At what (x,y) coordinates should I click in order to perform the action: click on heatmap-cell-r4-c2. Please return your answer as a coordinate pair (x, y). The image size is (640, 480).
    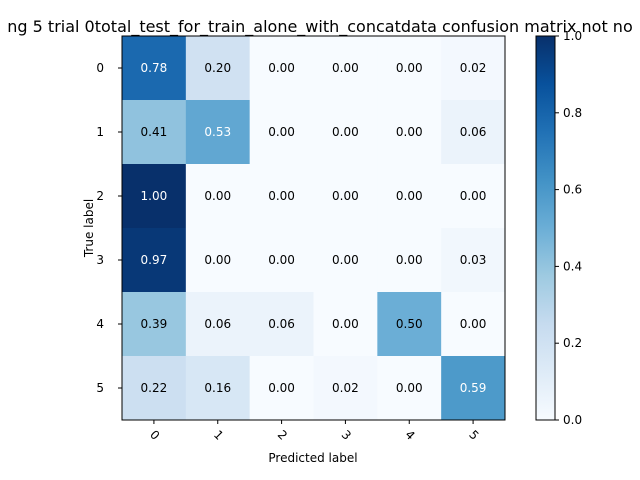
    Looking at the image, I should click on (281, 324).